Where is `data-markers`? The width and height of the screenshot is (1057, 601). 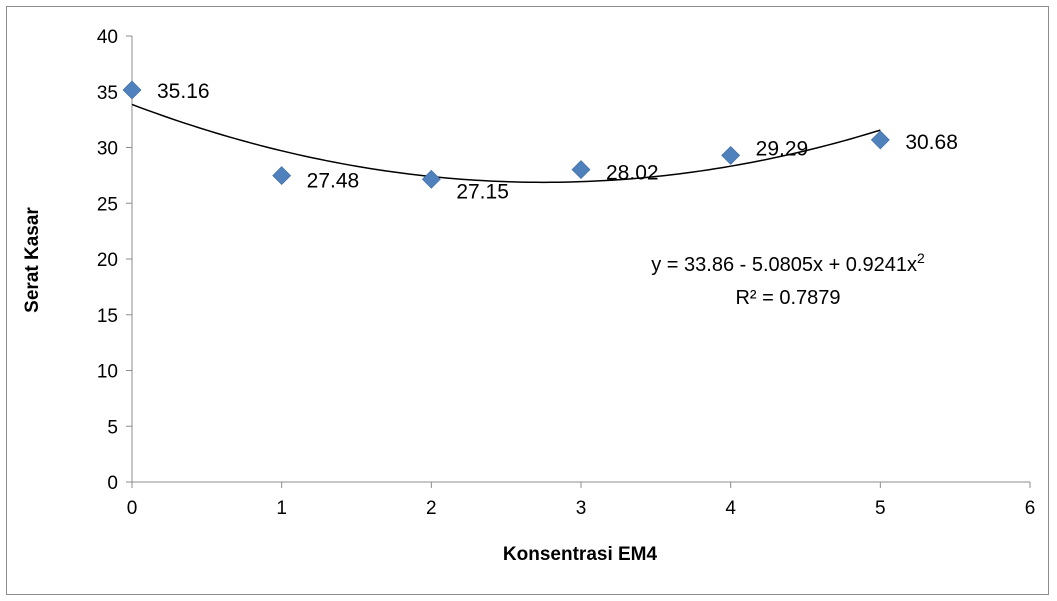 data-markers is located at coordinates (506, 134).